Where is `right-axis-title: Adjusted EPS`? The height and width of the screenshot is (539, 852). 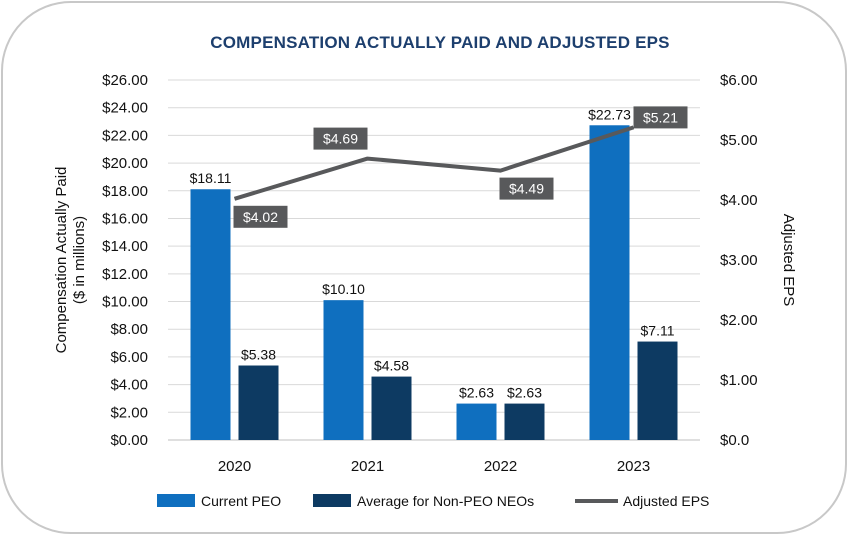
right-axis-title: Adjusted EPS is located at coordinates (788, 260).